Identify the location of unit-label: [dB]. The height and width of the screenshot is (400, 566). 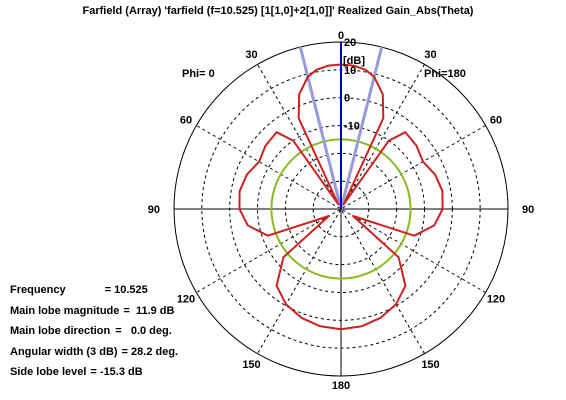
(354, 61).